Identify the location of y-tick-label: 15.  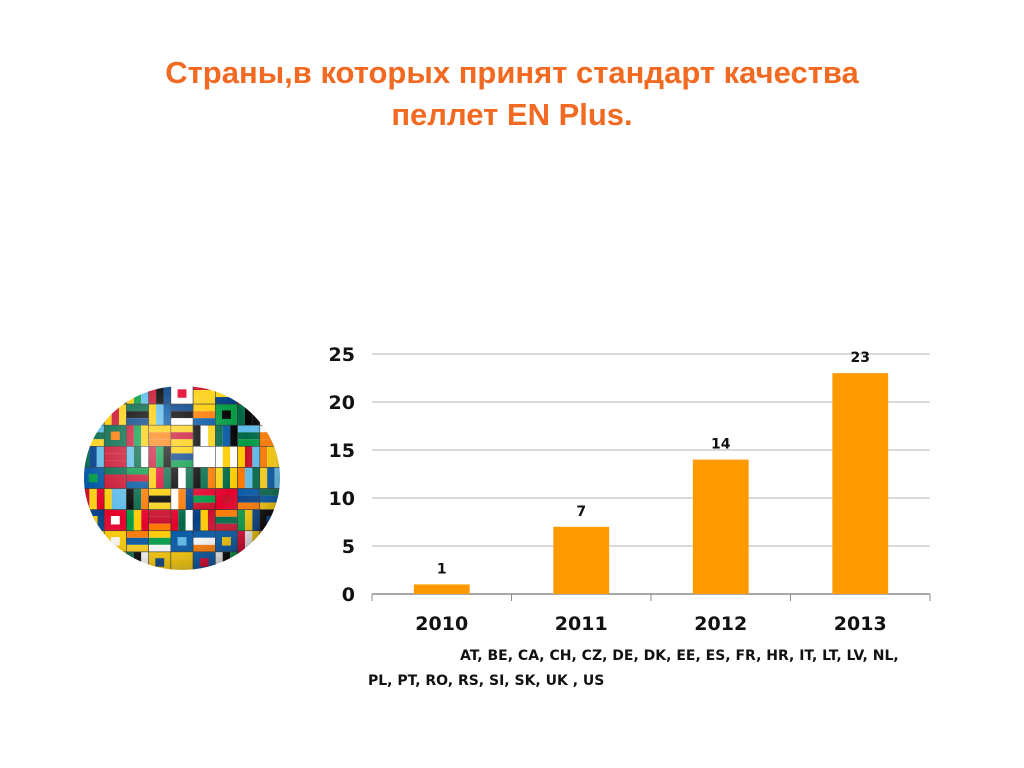
(342, 451).